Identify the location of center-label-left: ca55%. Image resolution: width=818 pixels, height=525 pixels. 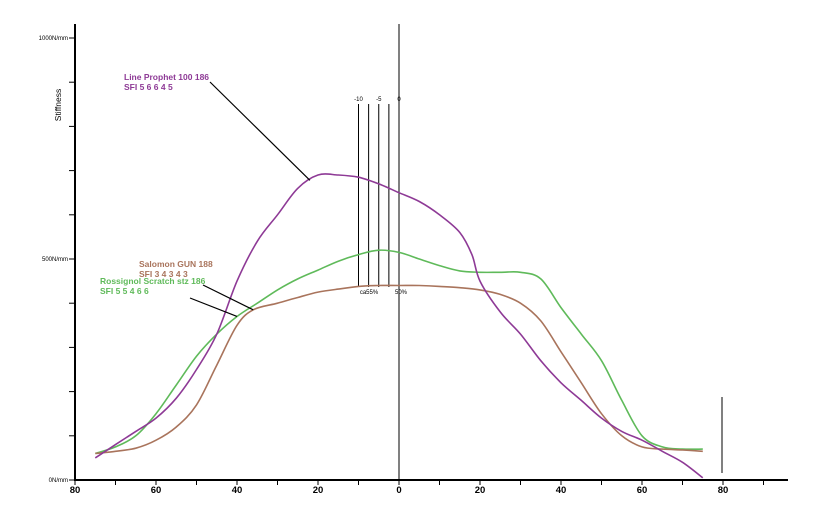
(369, 293).